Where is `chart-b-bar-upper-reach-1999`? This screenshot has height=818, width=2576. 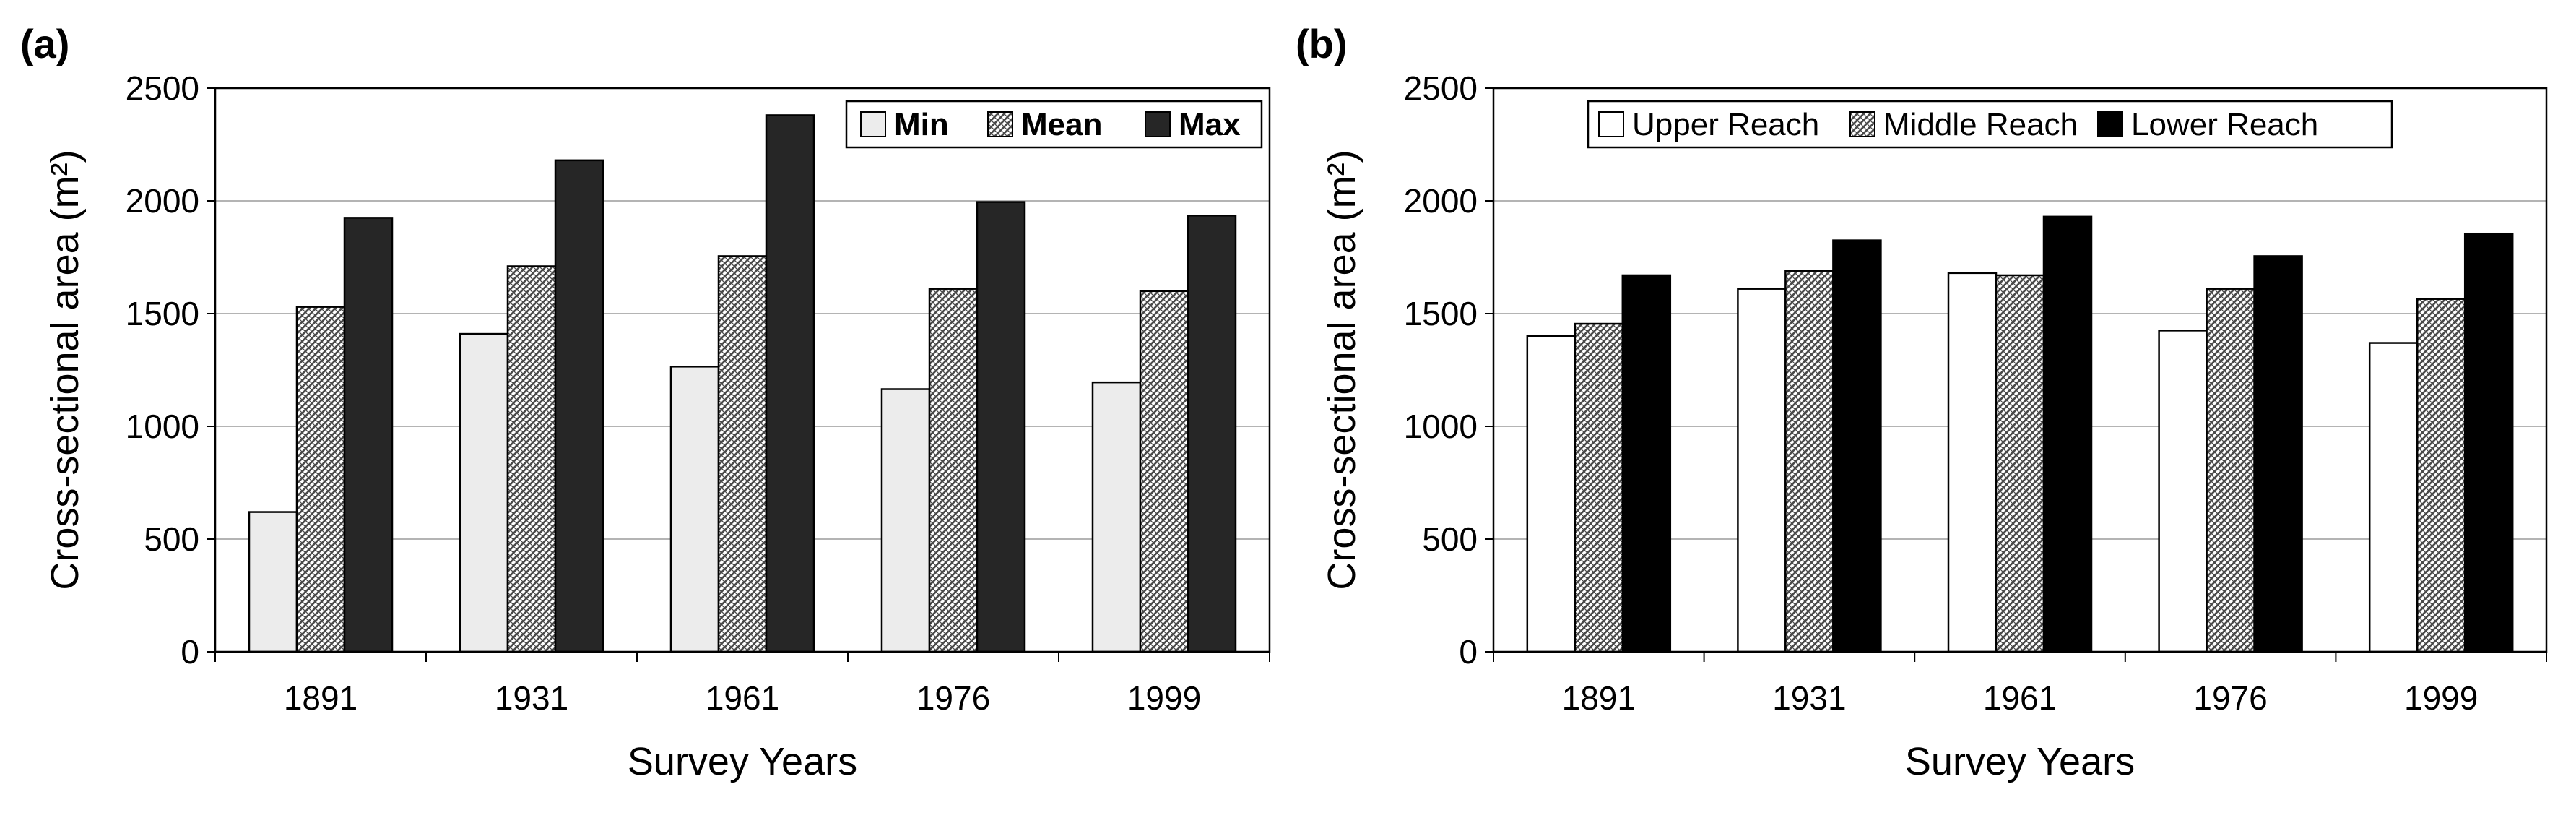 chart-b-bar-upper-reach-1999 is located at coordinates (2393, 498).